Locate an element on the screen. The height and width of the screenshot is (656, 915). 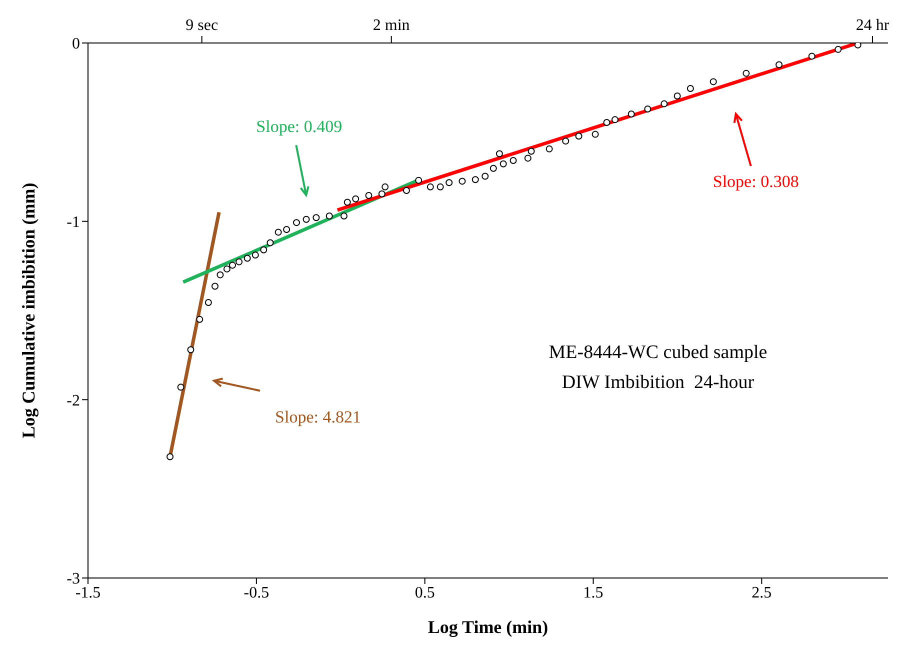
text: Slope: 4.821 is located at coordinates (318, 417).